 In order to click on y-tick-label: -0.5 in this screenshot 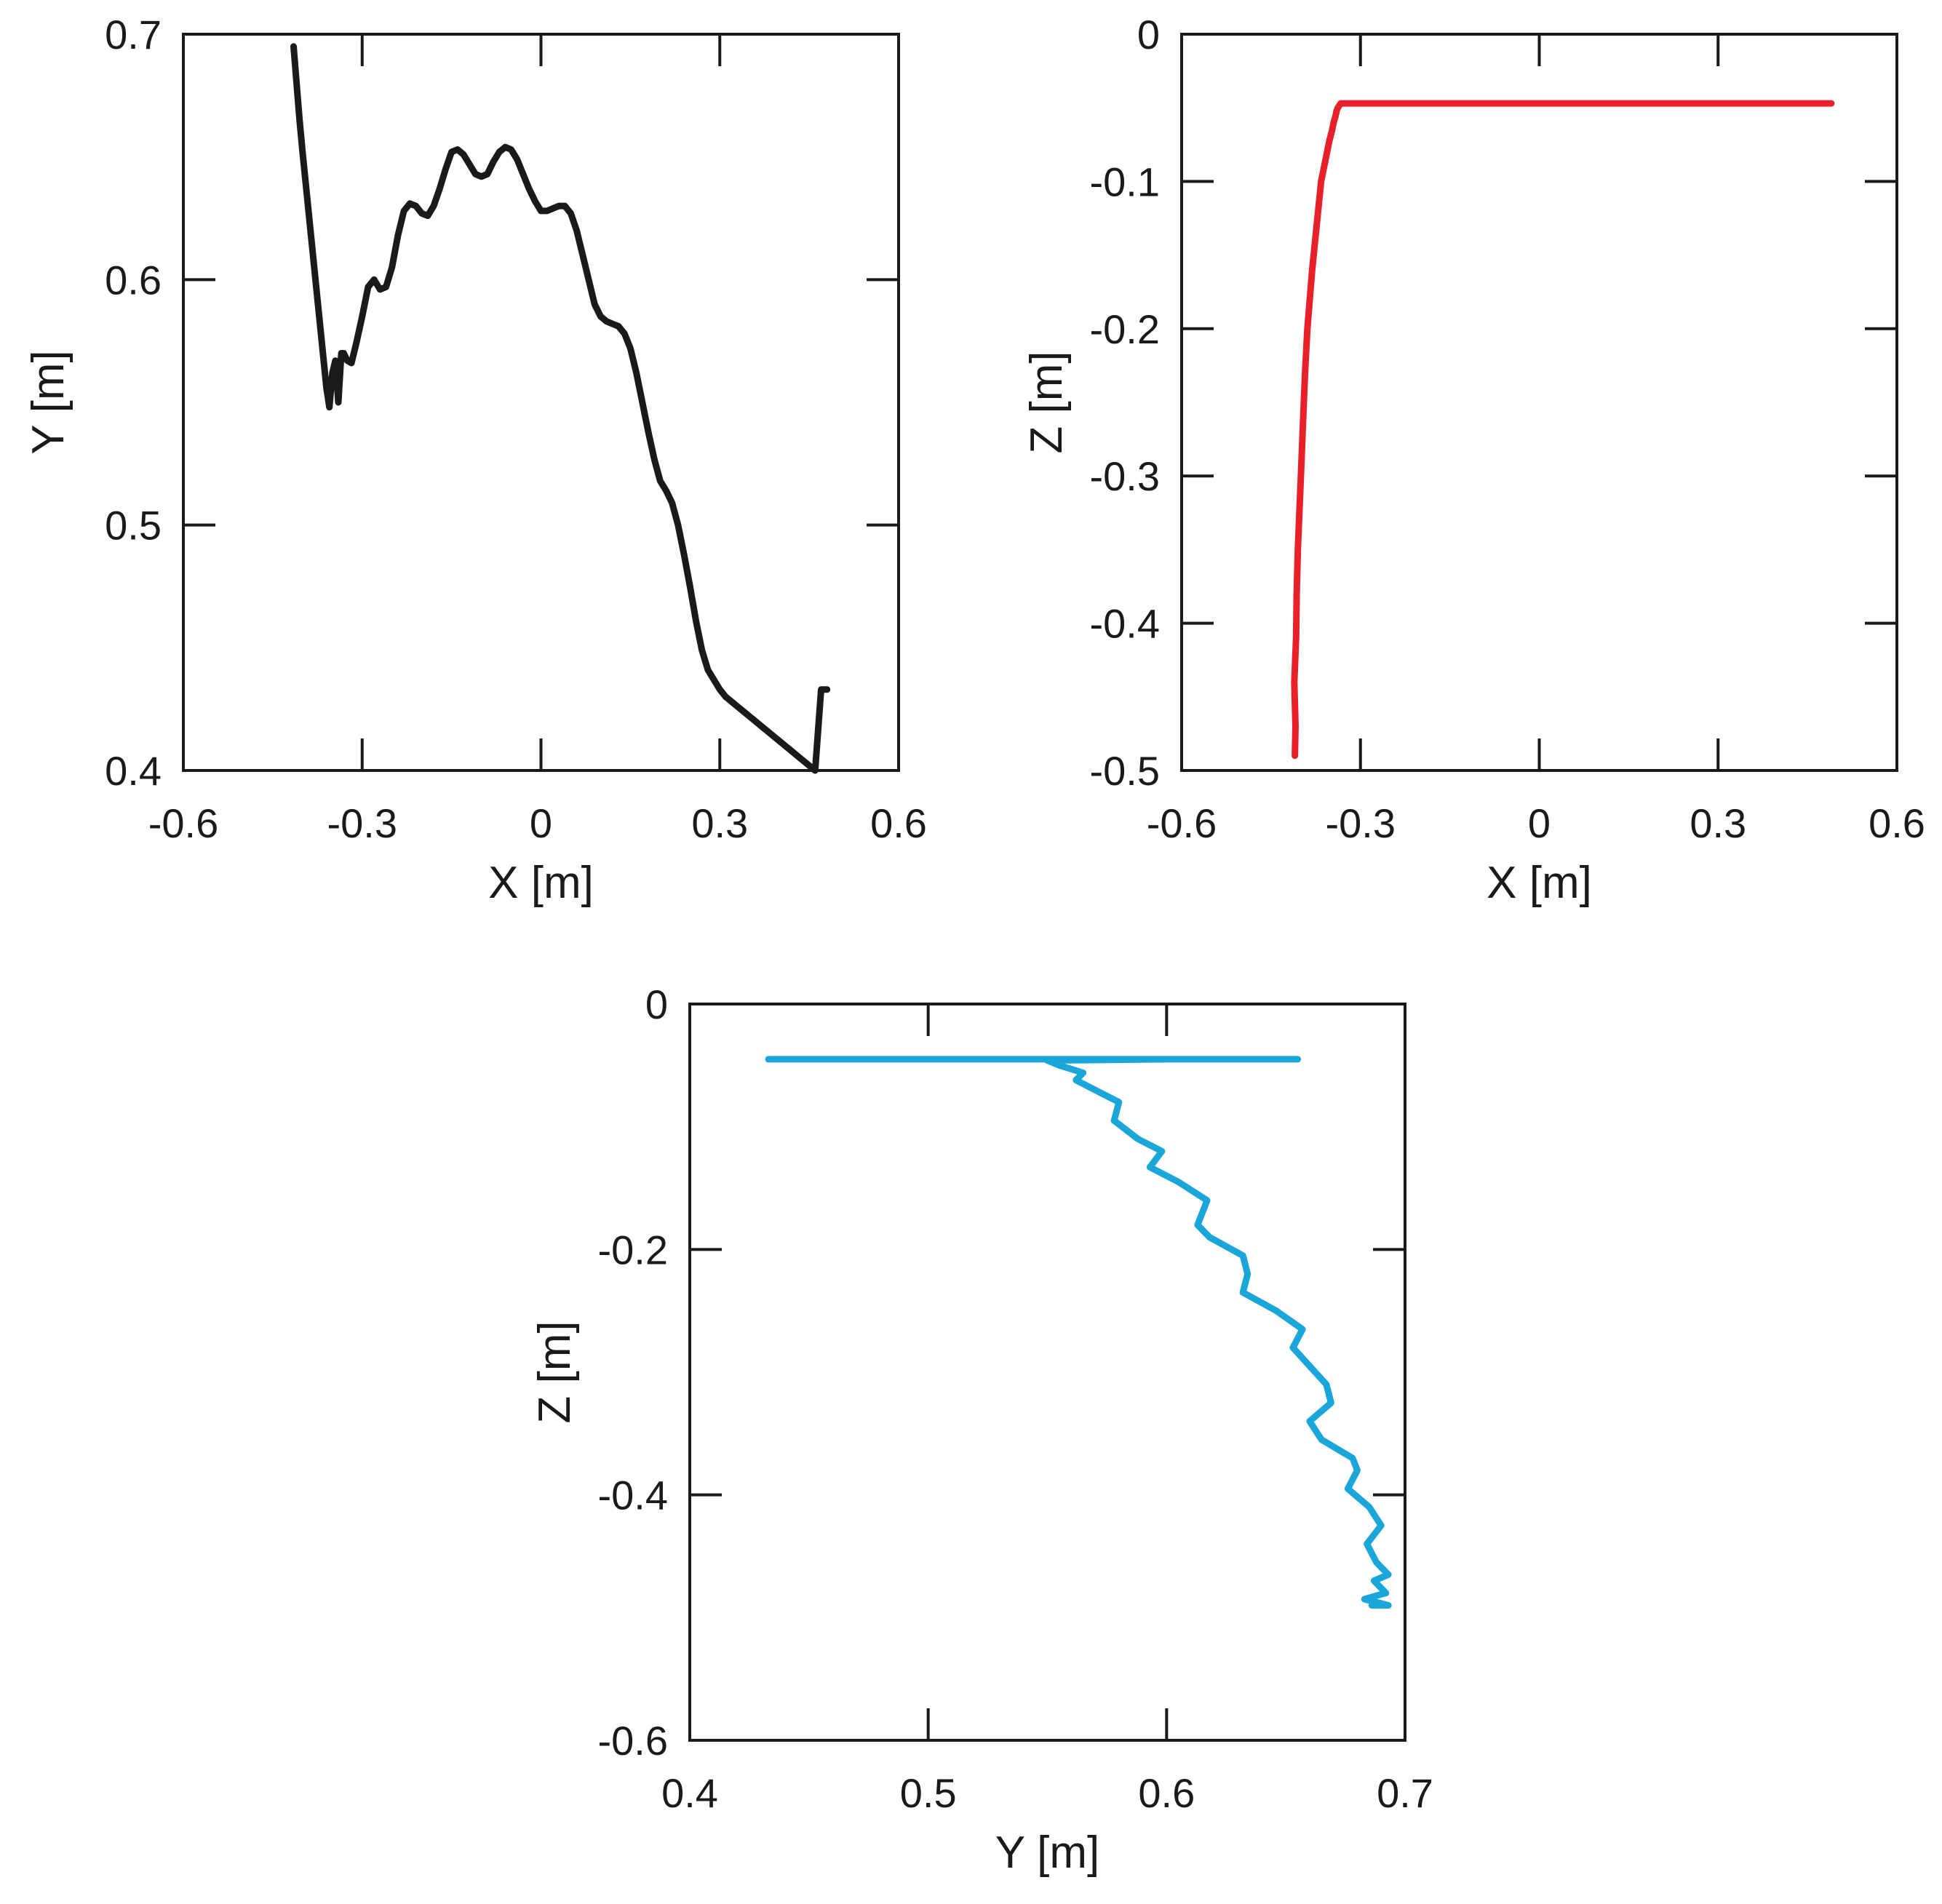, I will do `click(1125, 771)`.